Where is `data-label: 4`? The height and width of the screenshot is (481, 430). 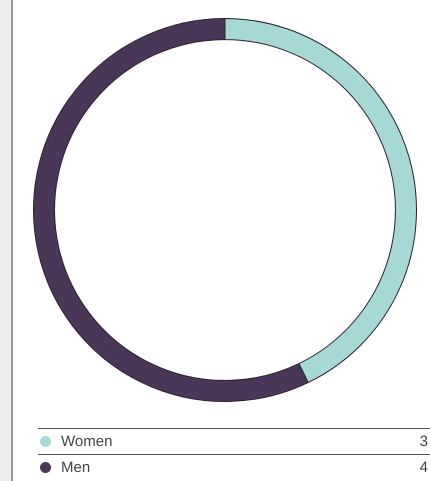 data-label: 4 is located at coordinates (424, 467).